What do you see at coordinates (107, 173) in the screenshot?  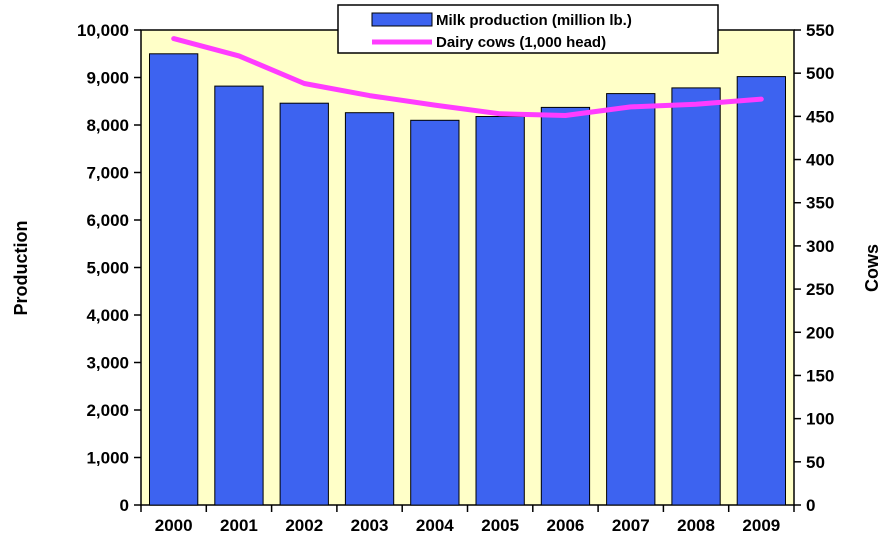 I see `left-tick-label: 7,000` at bounding box center [107, 173].